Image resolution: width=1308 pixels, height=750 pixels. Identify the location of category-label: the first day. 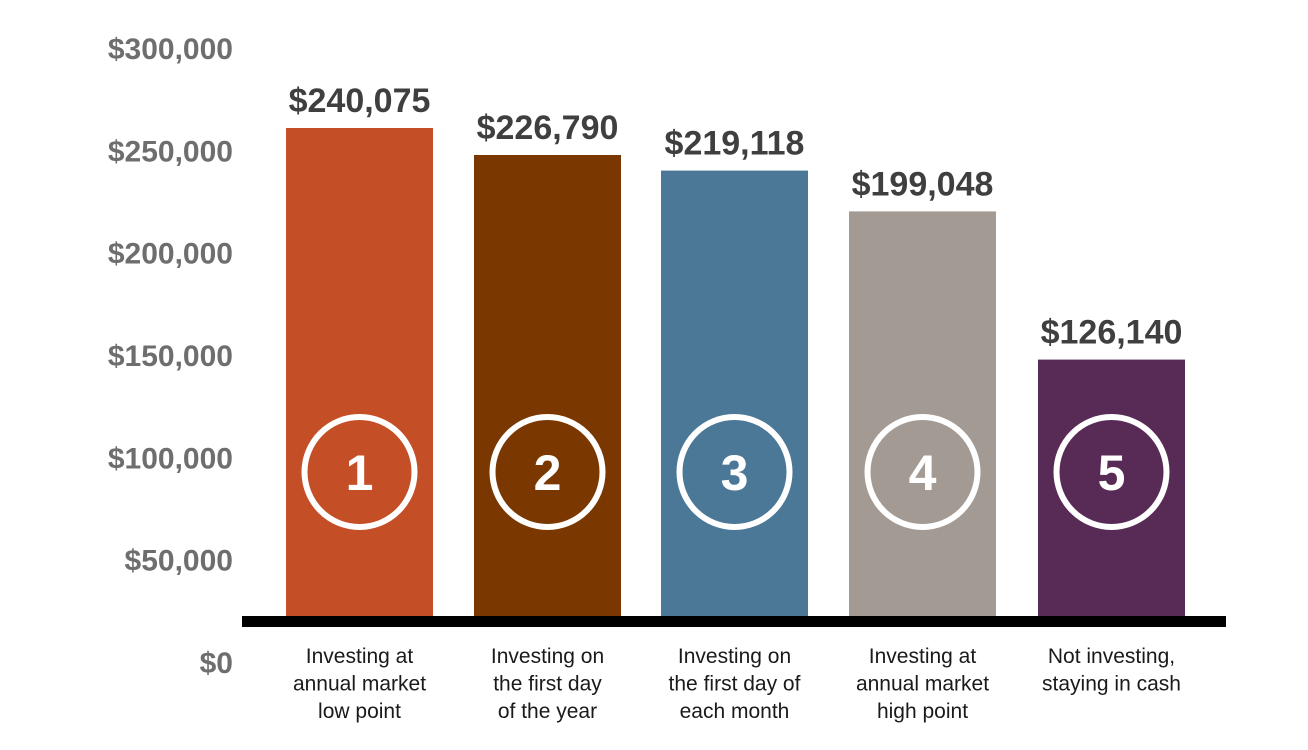
(547, 684).